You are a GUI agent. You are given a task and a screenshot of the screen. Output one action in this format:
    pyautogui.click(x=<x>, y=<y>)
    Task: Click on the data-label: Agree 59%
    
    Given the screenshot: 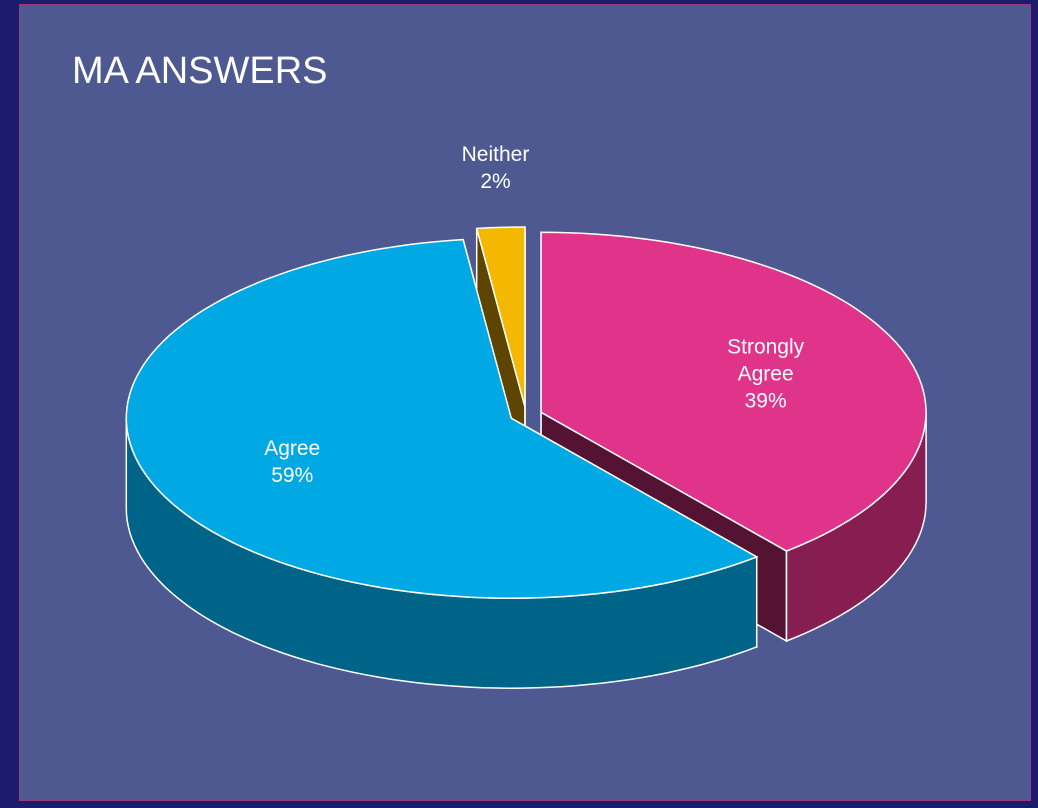 What is the action you would take?
    pyautogui.click(x=292, y=462)
    